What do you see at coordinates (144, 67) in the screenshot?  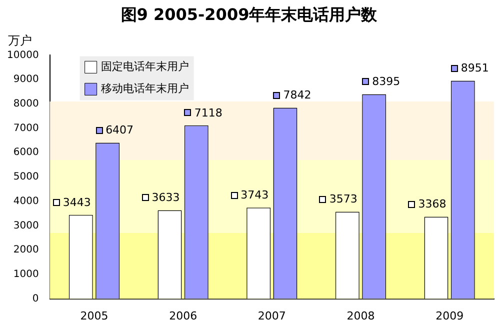 I see `legend-label: 固定电话年末用户` at bounding box center [144, 67].